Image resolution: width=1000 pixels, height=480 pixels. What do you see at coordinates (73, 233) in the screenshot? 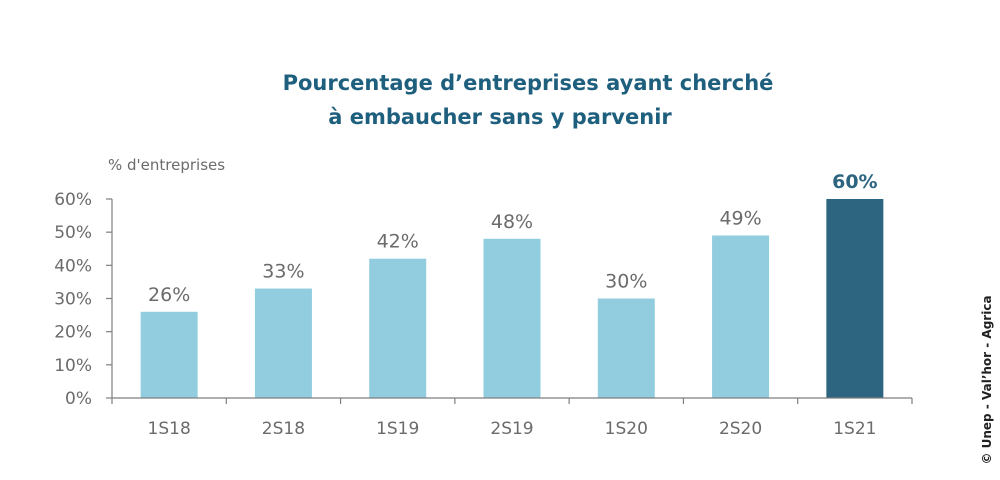
I see `y-tick-label: 50%` at bounding box center [73, 233].